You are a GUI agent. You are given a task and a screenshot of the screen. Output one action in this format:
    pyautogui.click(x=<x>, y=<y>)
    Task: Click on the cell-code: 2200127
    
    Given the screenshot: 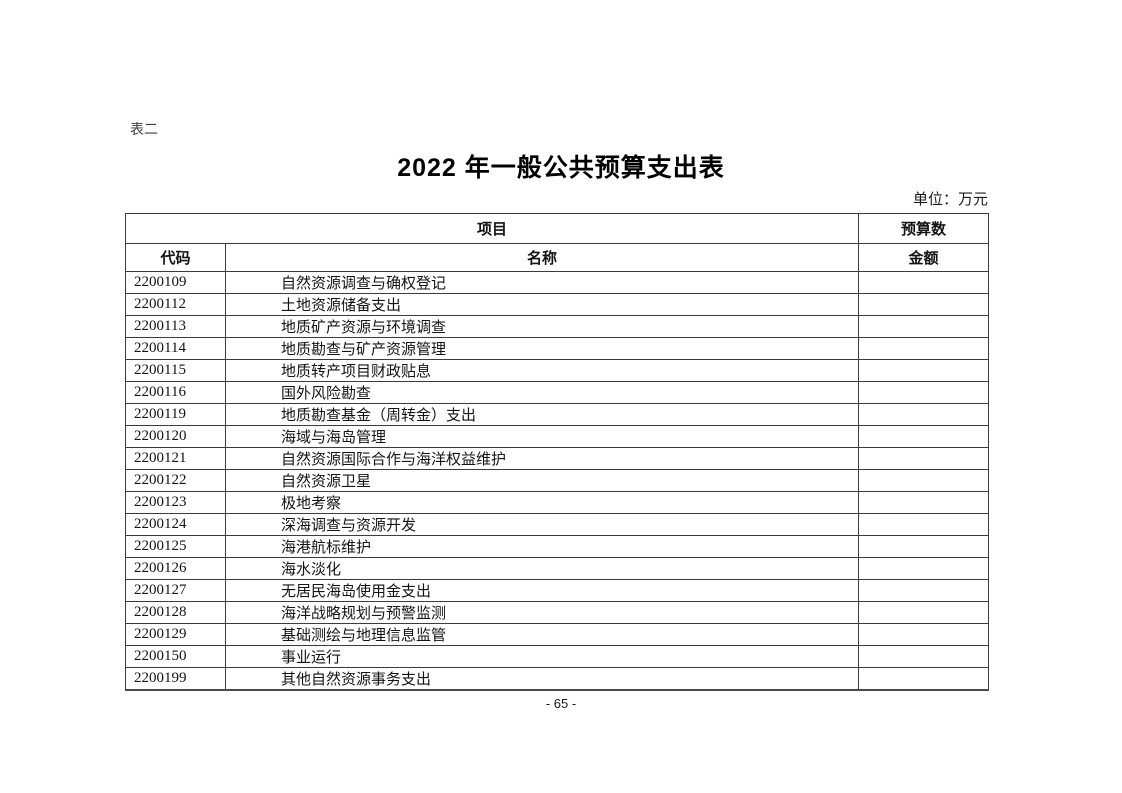 What is the action you would take?
    pyautogui.click(x=175, y=590)
    